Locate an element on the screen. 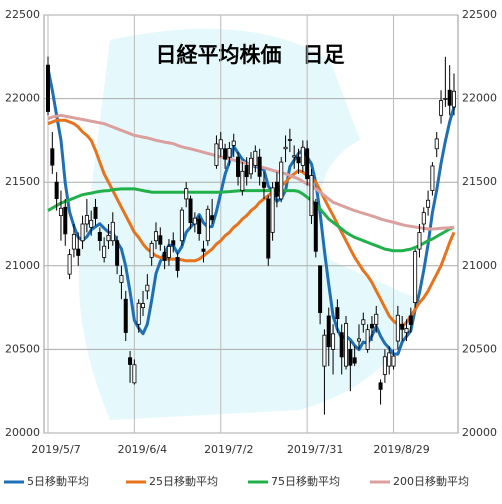 The image size is (502, 504). y2-tick-label: 21500 is located at coordinates (479, 181).